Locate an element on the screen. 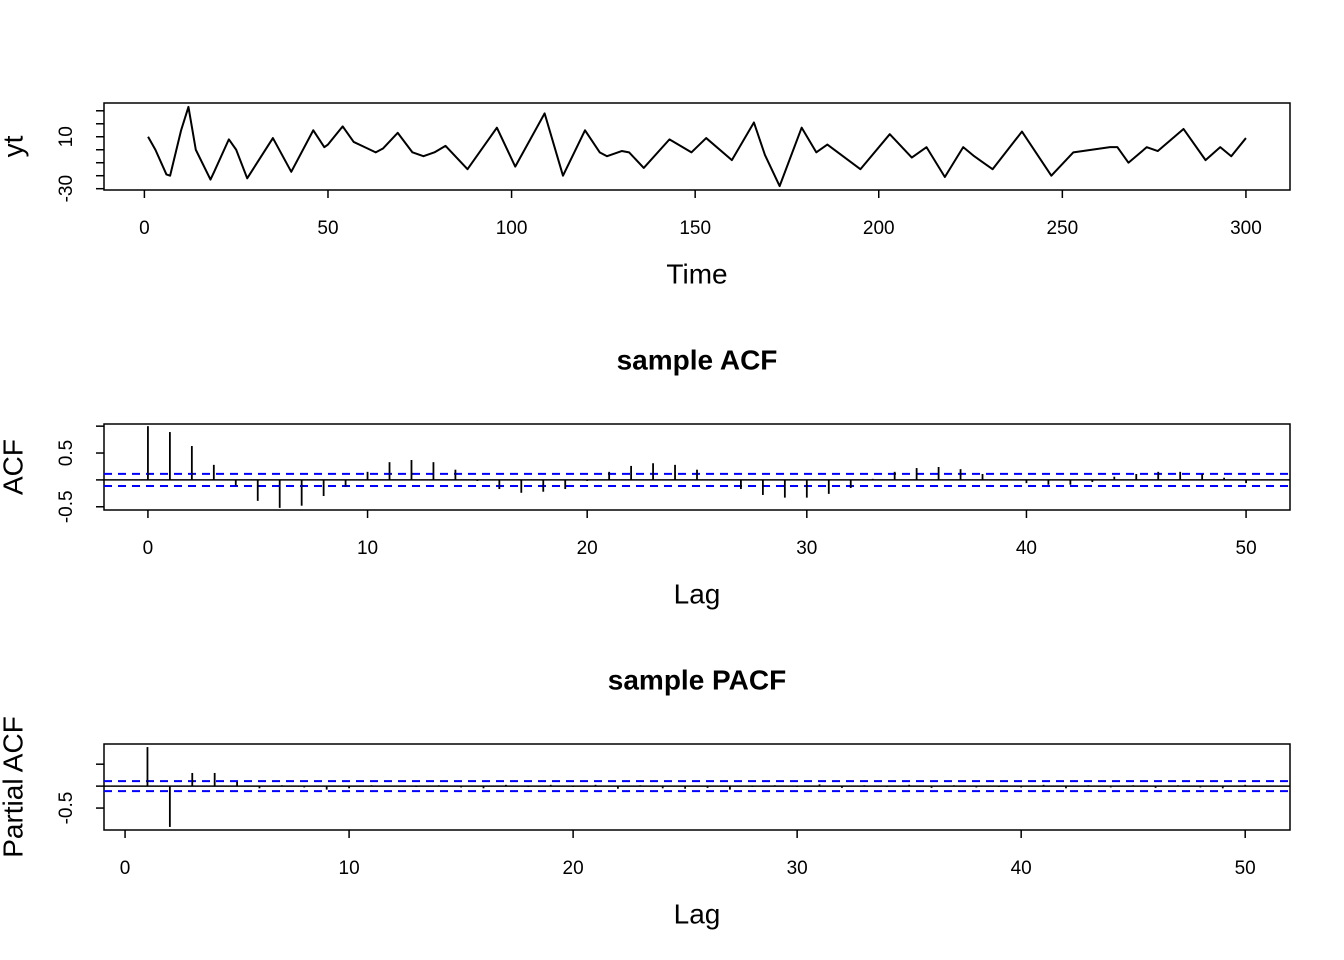  x-tick-label: 100 is located at coordinates (512, 228).